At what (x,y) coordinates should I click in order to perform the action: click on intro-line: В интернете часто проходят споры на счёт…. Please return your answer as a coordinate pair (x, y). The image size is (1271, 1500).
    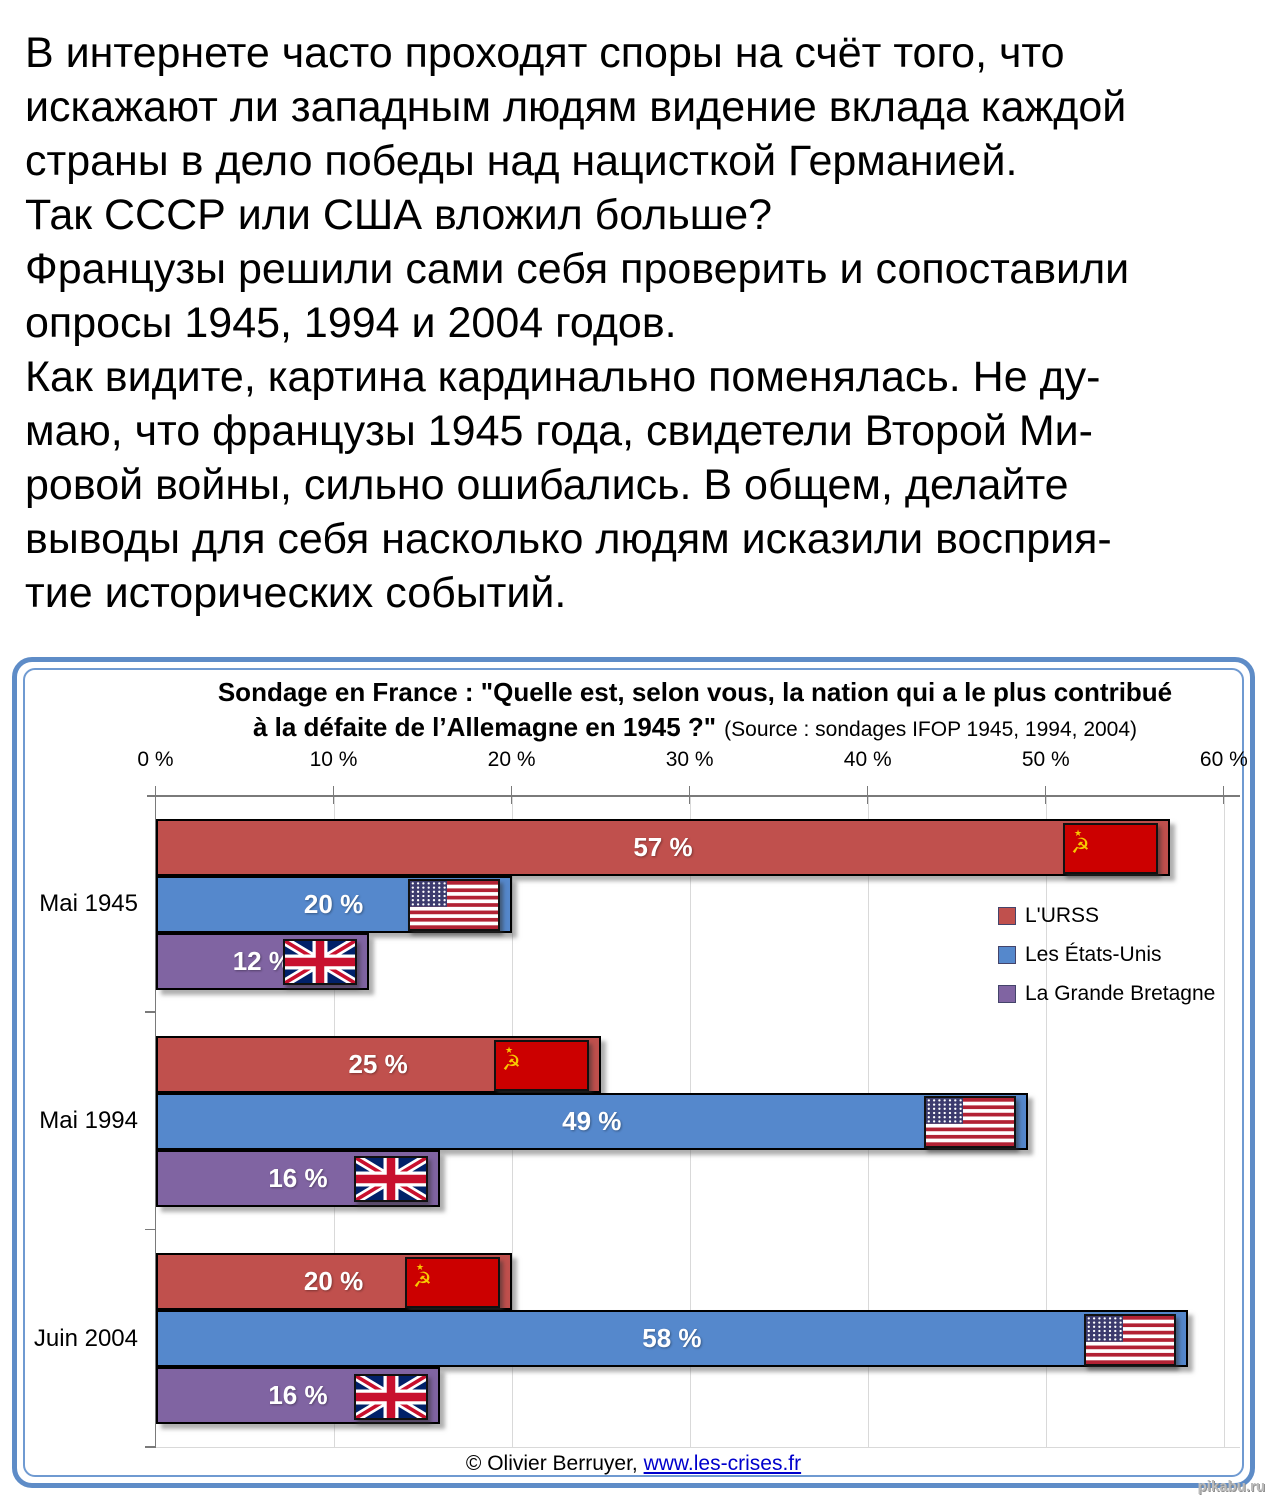
    Looking at the image, I should click on (545, 53).